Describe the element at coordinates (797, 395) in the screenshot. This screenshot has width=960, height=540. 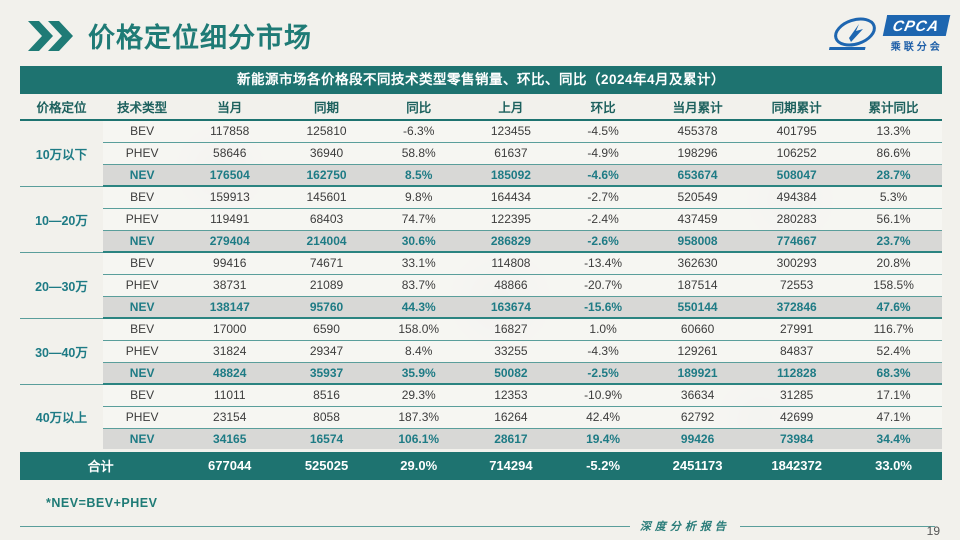
I see `value-cell: 31285` at that location.